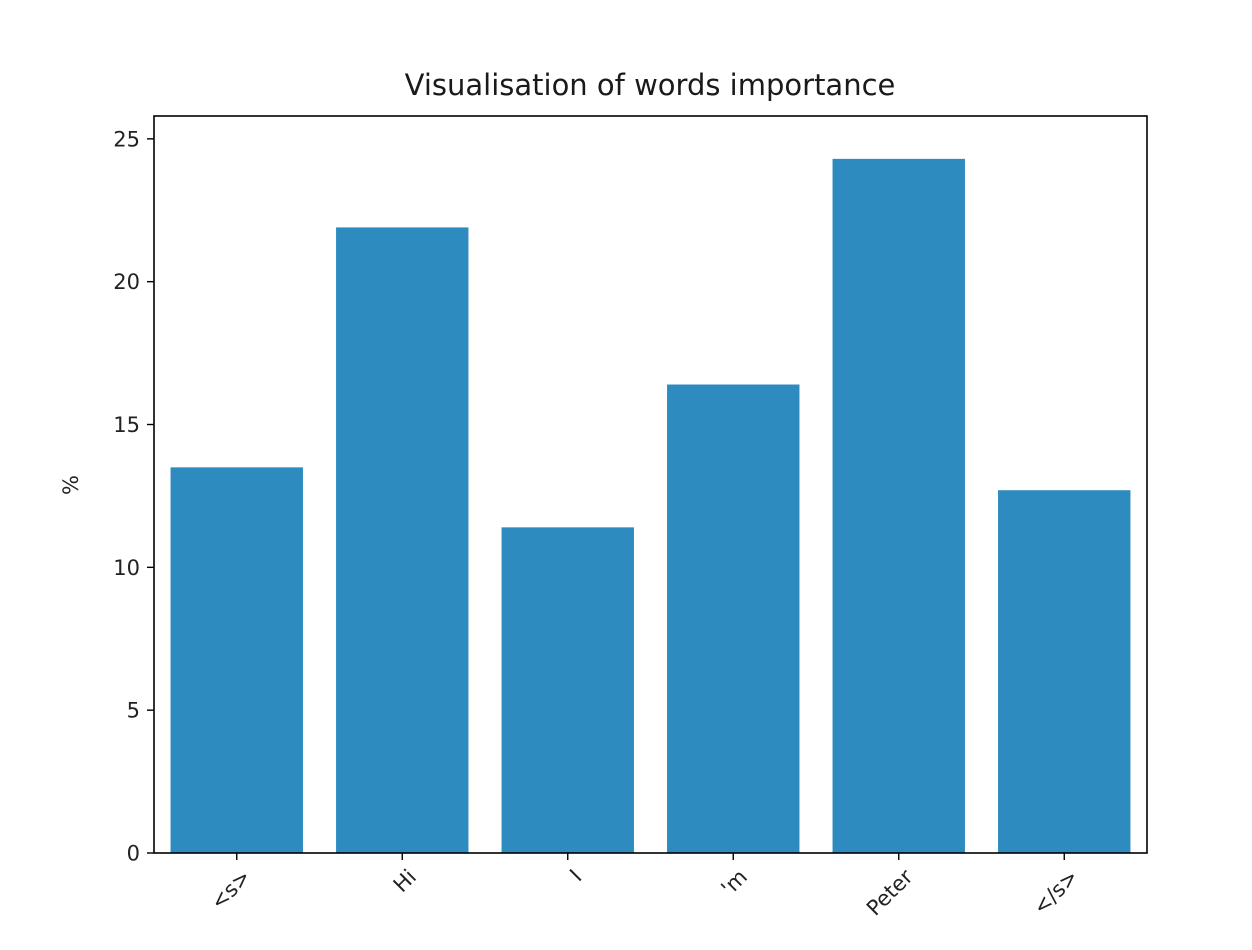 The width and height of the screenshot is (1252, 950). I want to click on y-tick-label-2: 10, so click(126, 568).